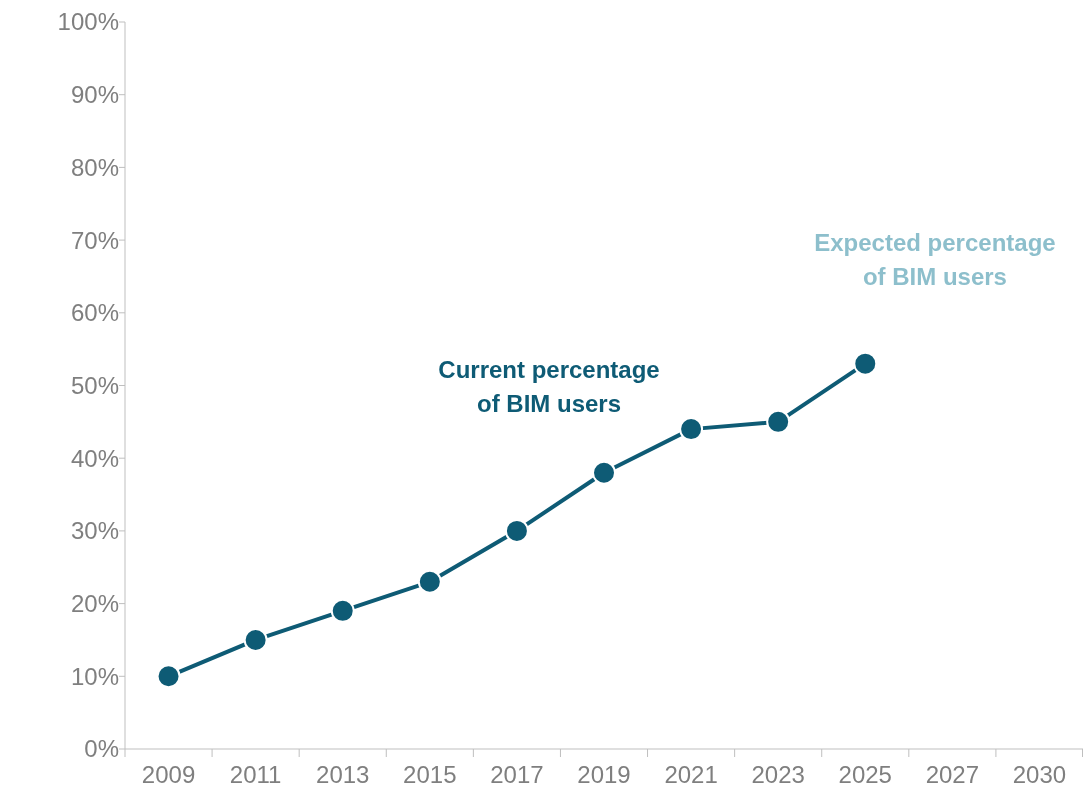 Image resolution: width=1083 pixels, height=803 pixels. I want to click on x-tick-label: 2023, so click(778, 774).